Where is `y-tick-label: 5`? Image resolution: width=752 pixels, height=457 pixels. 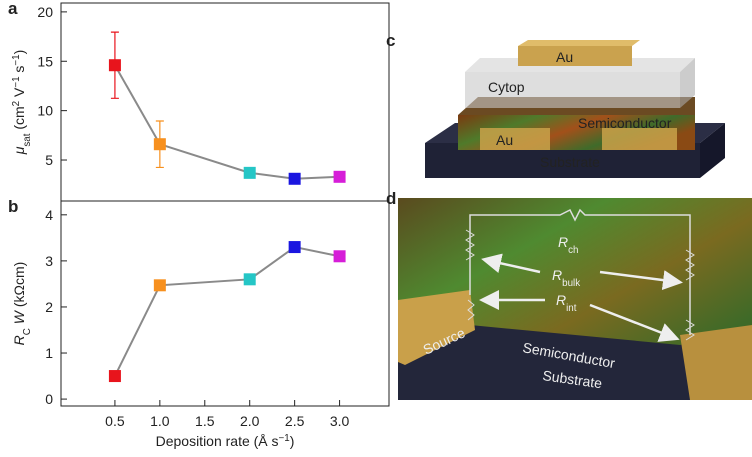 y-tick-label: 5 is located at coordinates (49, 160).